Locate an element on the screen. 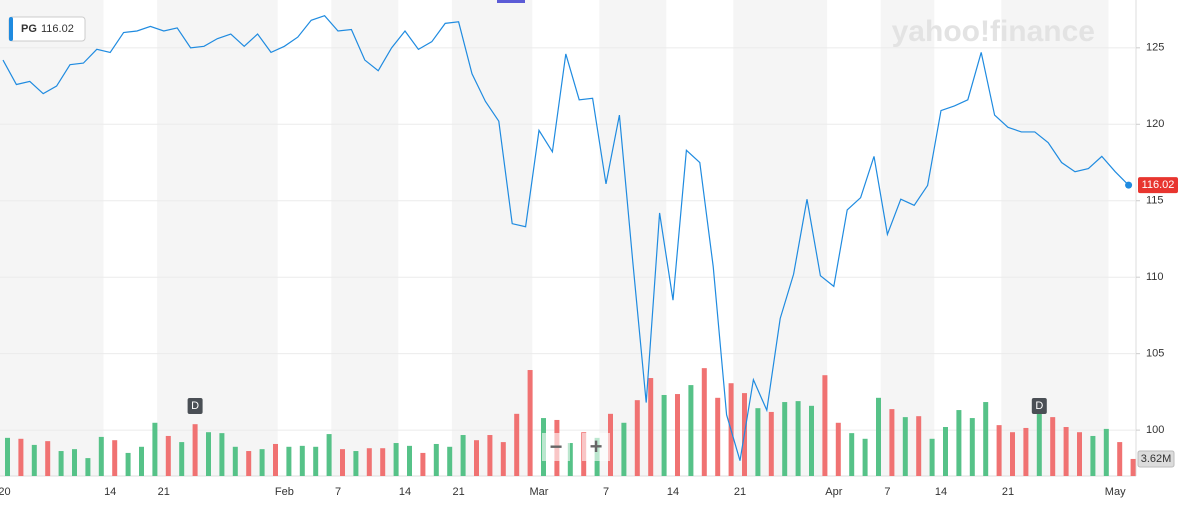 The height and width of the screenshot is (506, 1199). ticker-name: PG is located at coordinates (29, 29).